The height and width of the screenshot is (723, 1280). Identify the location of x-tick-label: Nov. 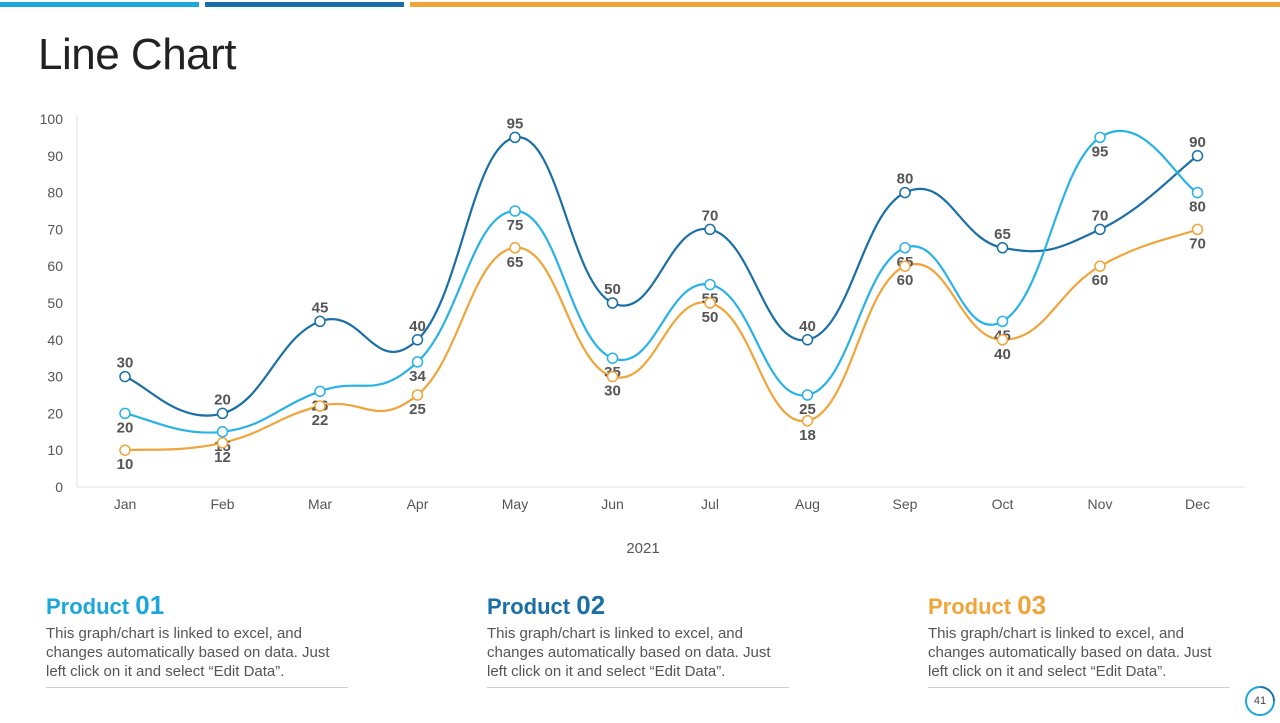
(1100, 504).